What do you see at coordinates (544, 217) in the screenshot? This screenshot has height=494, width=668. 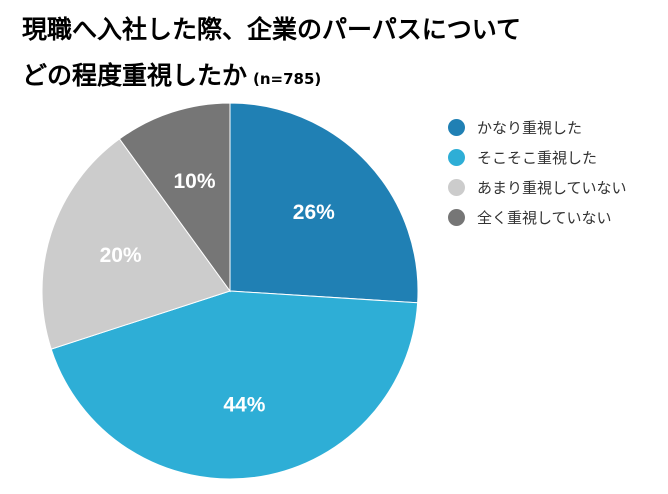 I see `legend-label: 全く重視していない` at bounding box center [544, 217].